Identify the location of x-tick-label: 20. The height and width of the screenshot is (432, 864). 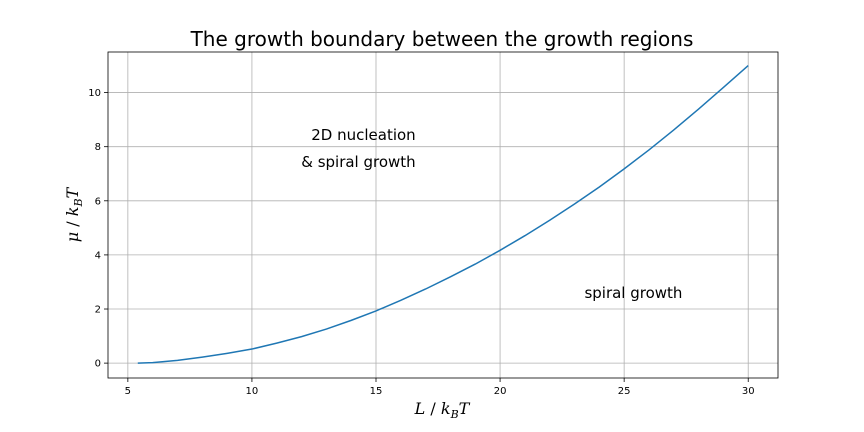
(500, 391).